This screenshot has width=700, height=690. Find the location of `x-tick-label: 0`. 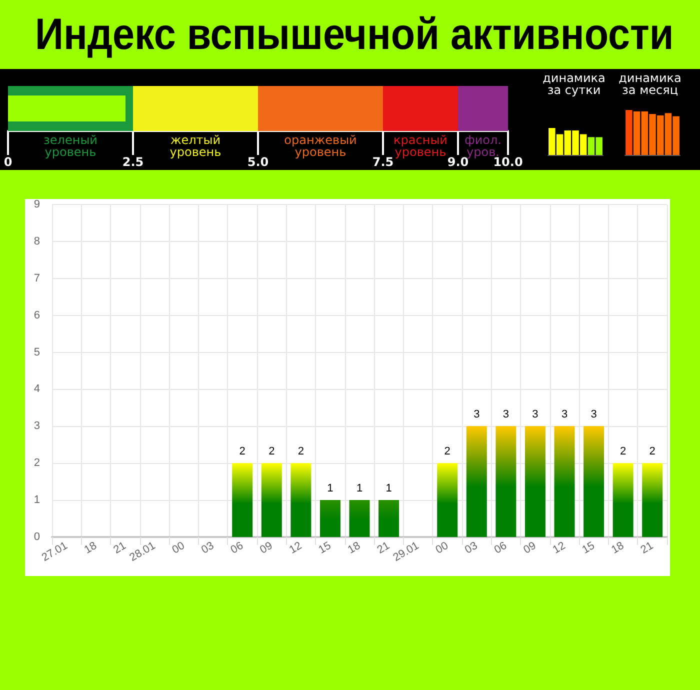

x-tick-label: 0 is located at coordinates (8, 162).